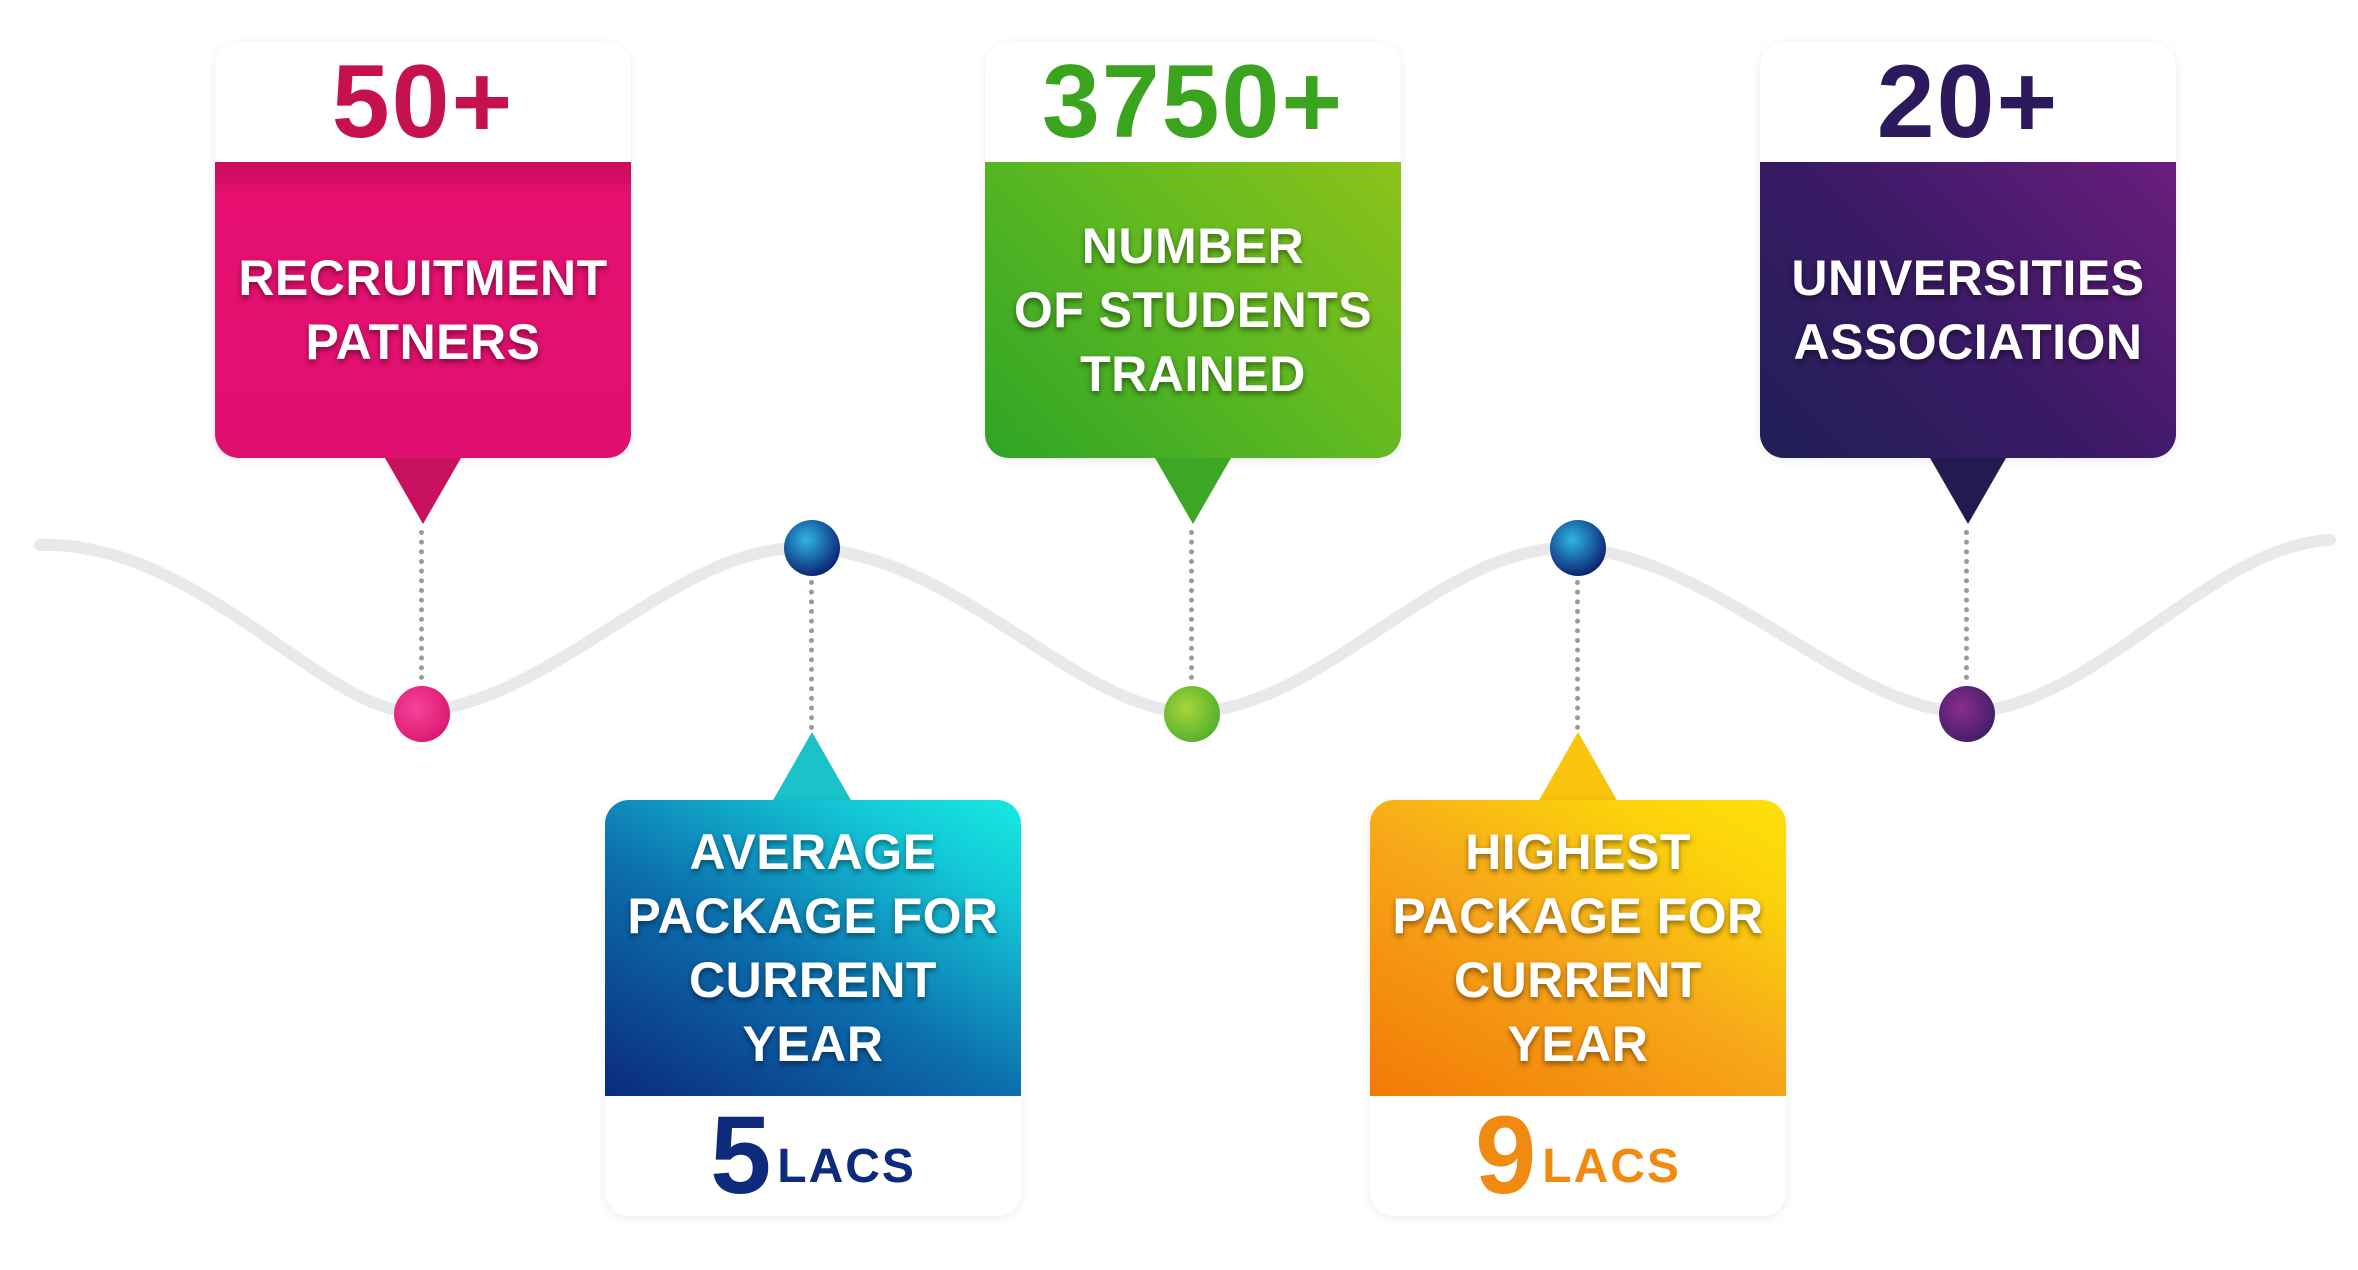  I want to click on highest-package-value: 9, so click(1507, 1155).